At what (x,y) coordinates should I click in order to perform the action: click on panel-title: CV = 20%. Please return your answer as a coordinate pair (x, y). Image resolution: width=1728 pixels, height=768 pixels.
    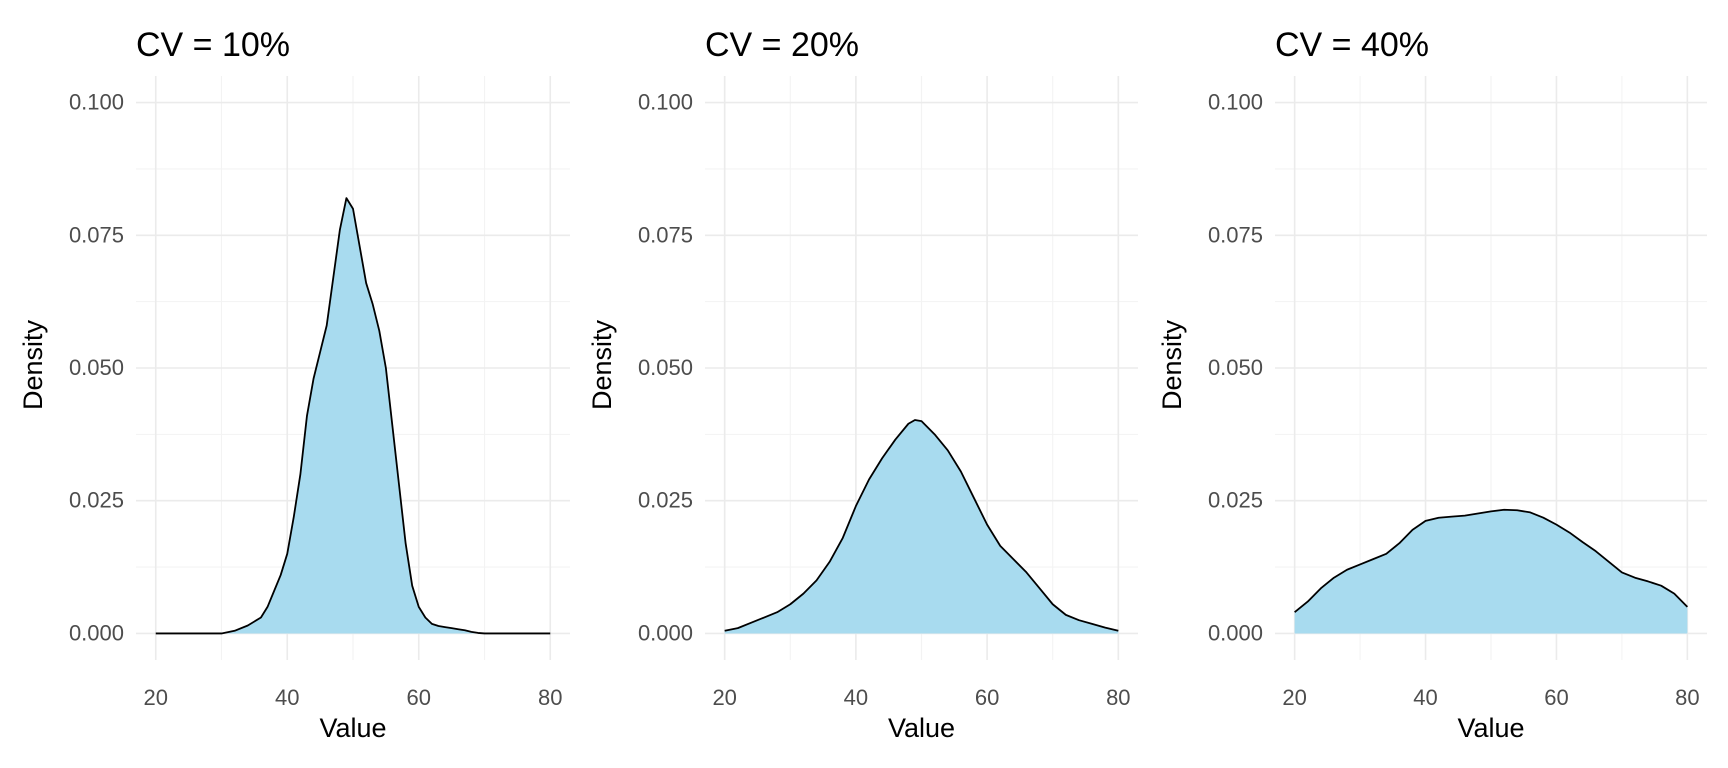
    Looking at the image, I should click on (782, 45).